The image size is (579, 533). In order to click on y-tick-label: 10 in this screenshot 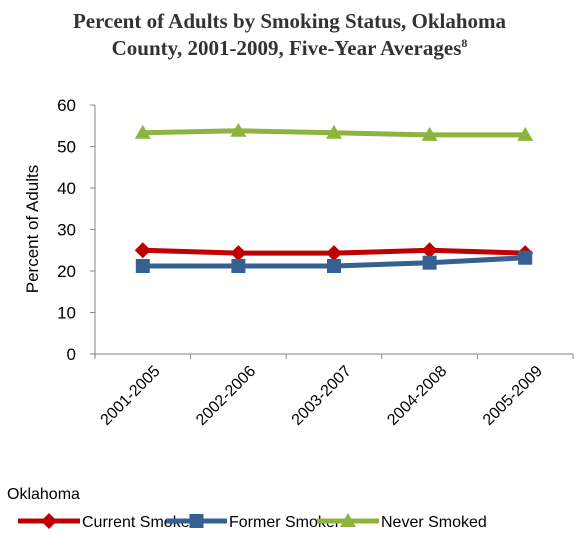, I will do `click(66, 313)`.